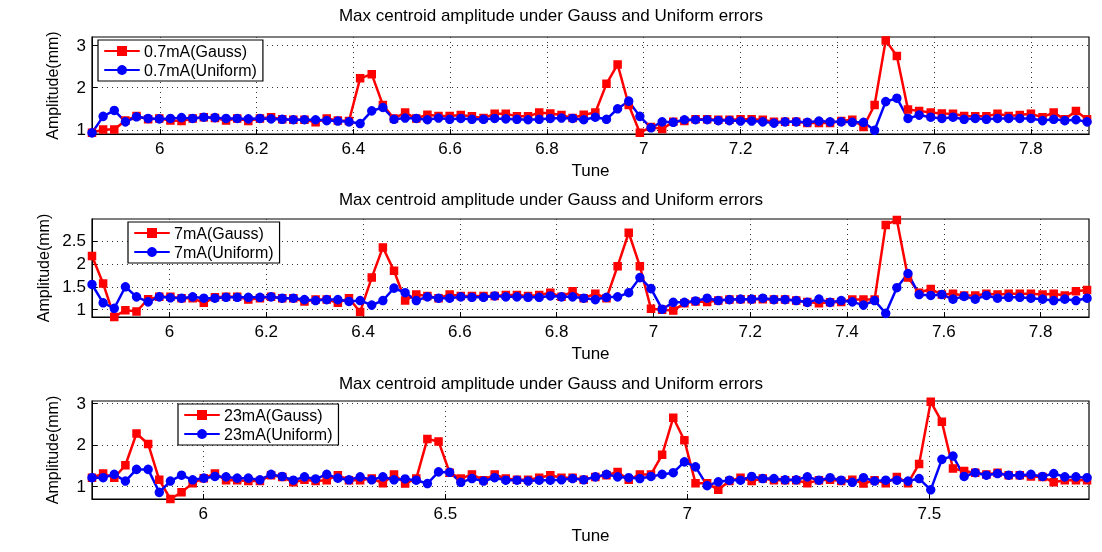  Describe the element at coordinates (200, 70) in the screenshot. I see `legend-label: 0.7mA(Uniform)` at that location.